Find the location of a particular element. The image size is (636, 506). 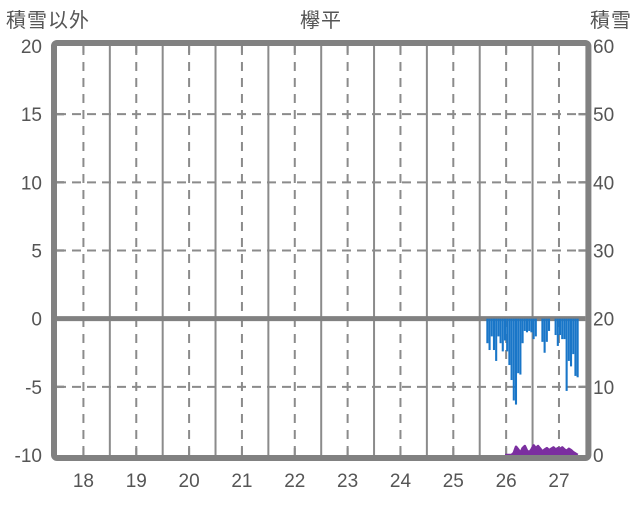

svg-text: -10 is located at coordinates (28, 456).